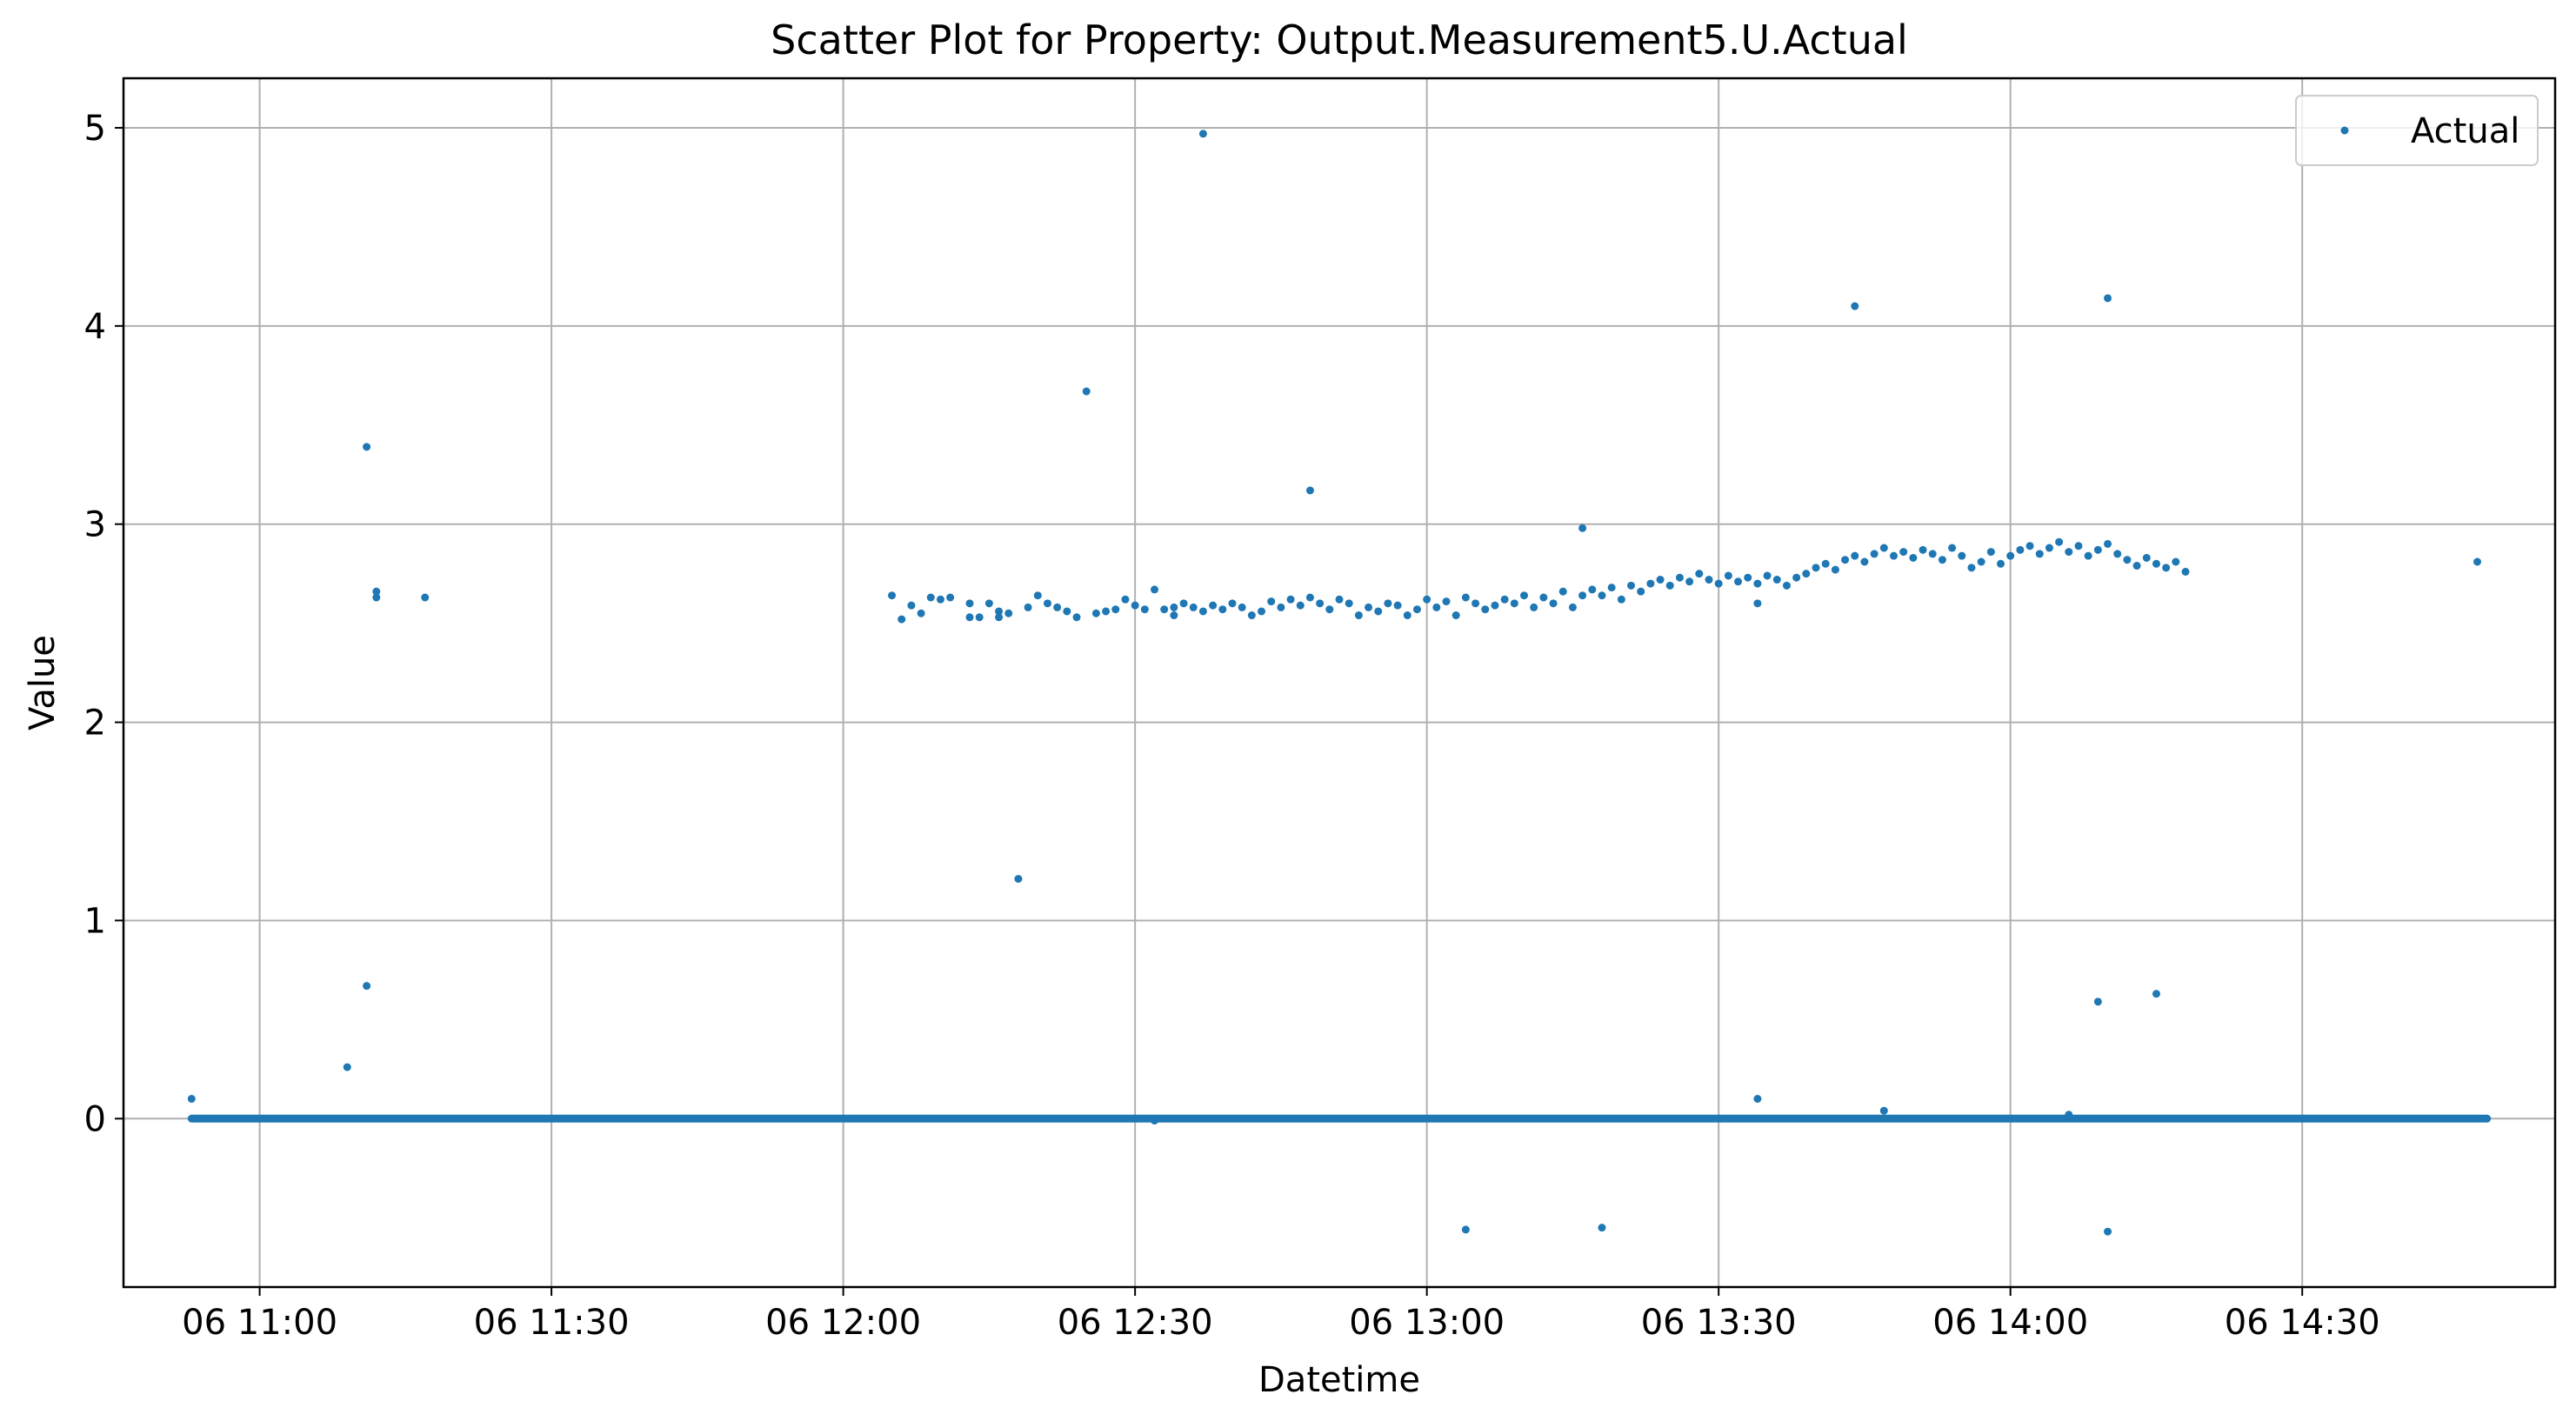 The image size is (2576, 1421). Describe the element at coordinates (2302, 1323) in the screenshot. I see `x-tick-label: 06 14:30` at that location.